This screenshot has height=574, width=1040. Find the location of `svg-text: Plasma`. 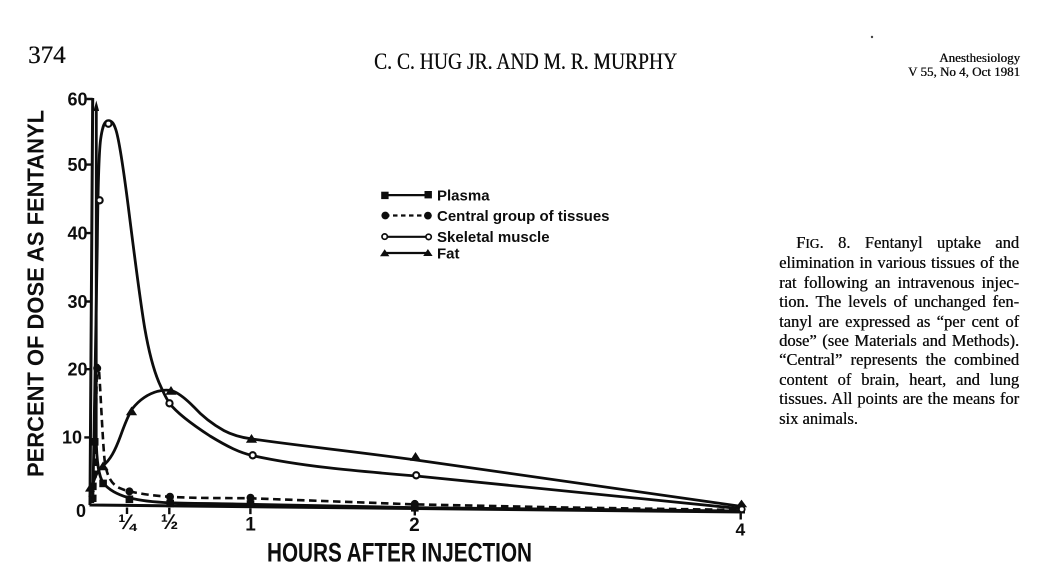

svg-text: Plasma is located at coordinates (463, 195).